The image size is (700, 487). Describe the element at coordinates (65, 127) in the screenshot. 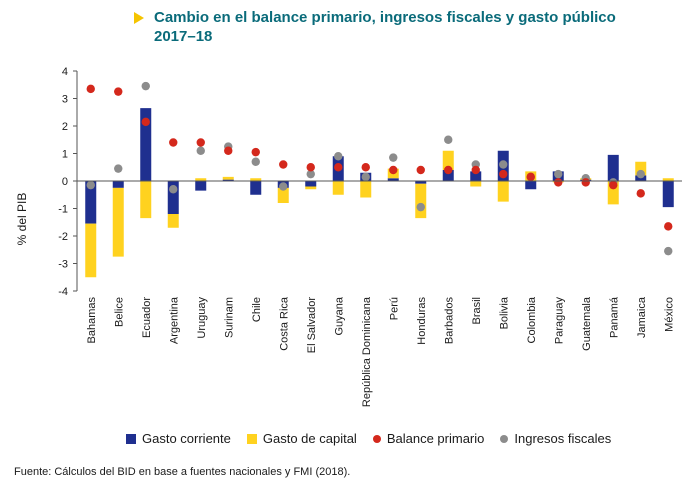

I see `y-tick-label: 2` at that location.